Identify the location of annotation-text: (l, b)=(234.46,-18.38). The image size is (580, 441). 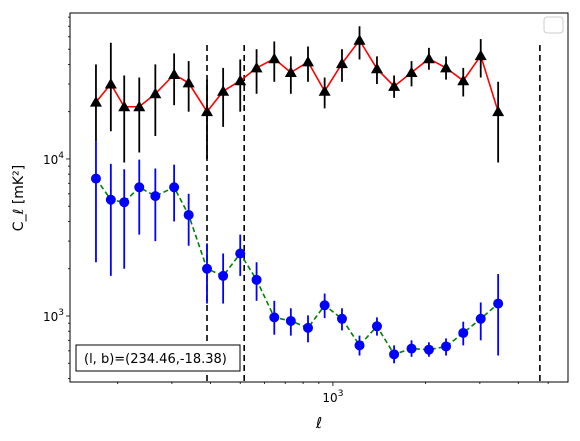
(155, 359).